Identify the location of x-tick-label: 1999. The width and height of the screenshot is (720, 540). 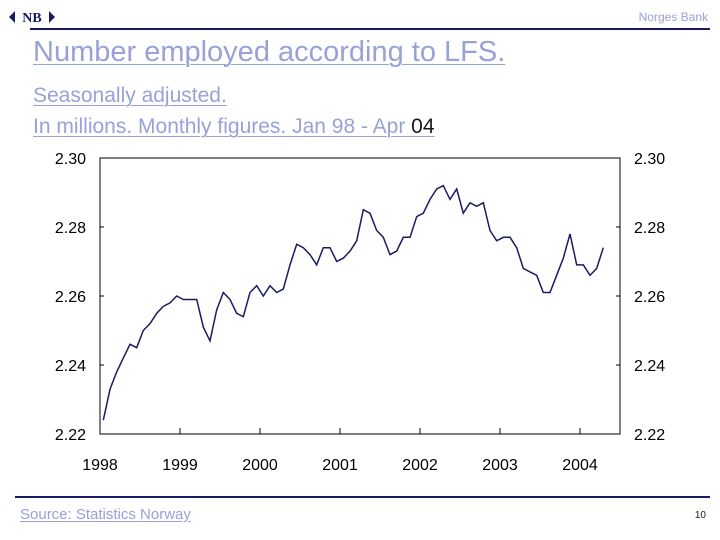
(180, 465).